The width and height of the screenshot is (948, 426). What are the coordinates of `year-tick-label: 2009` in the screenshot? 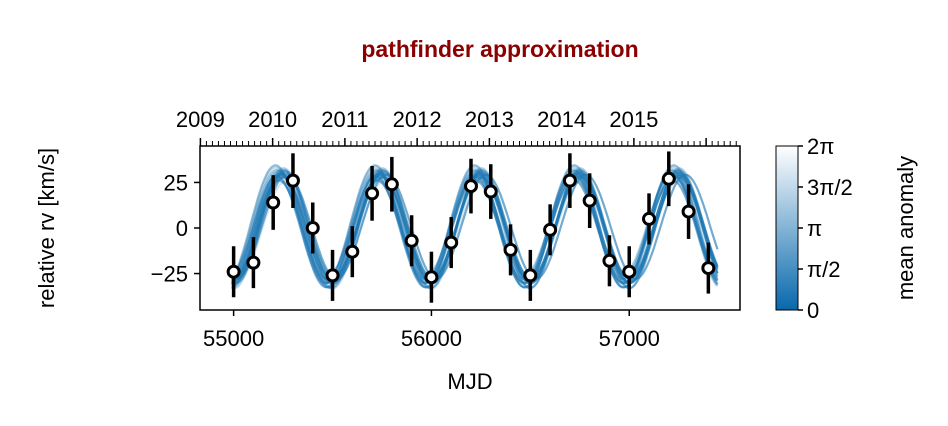 It's located at (200, 119).